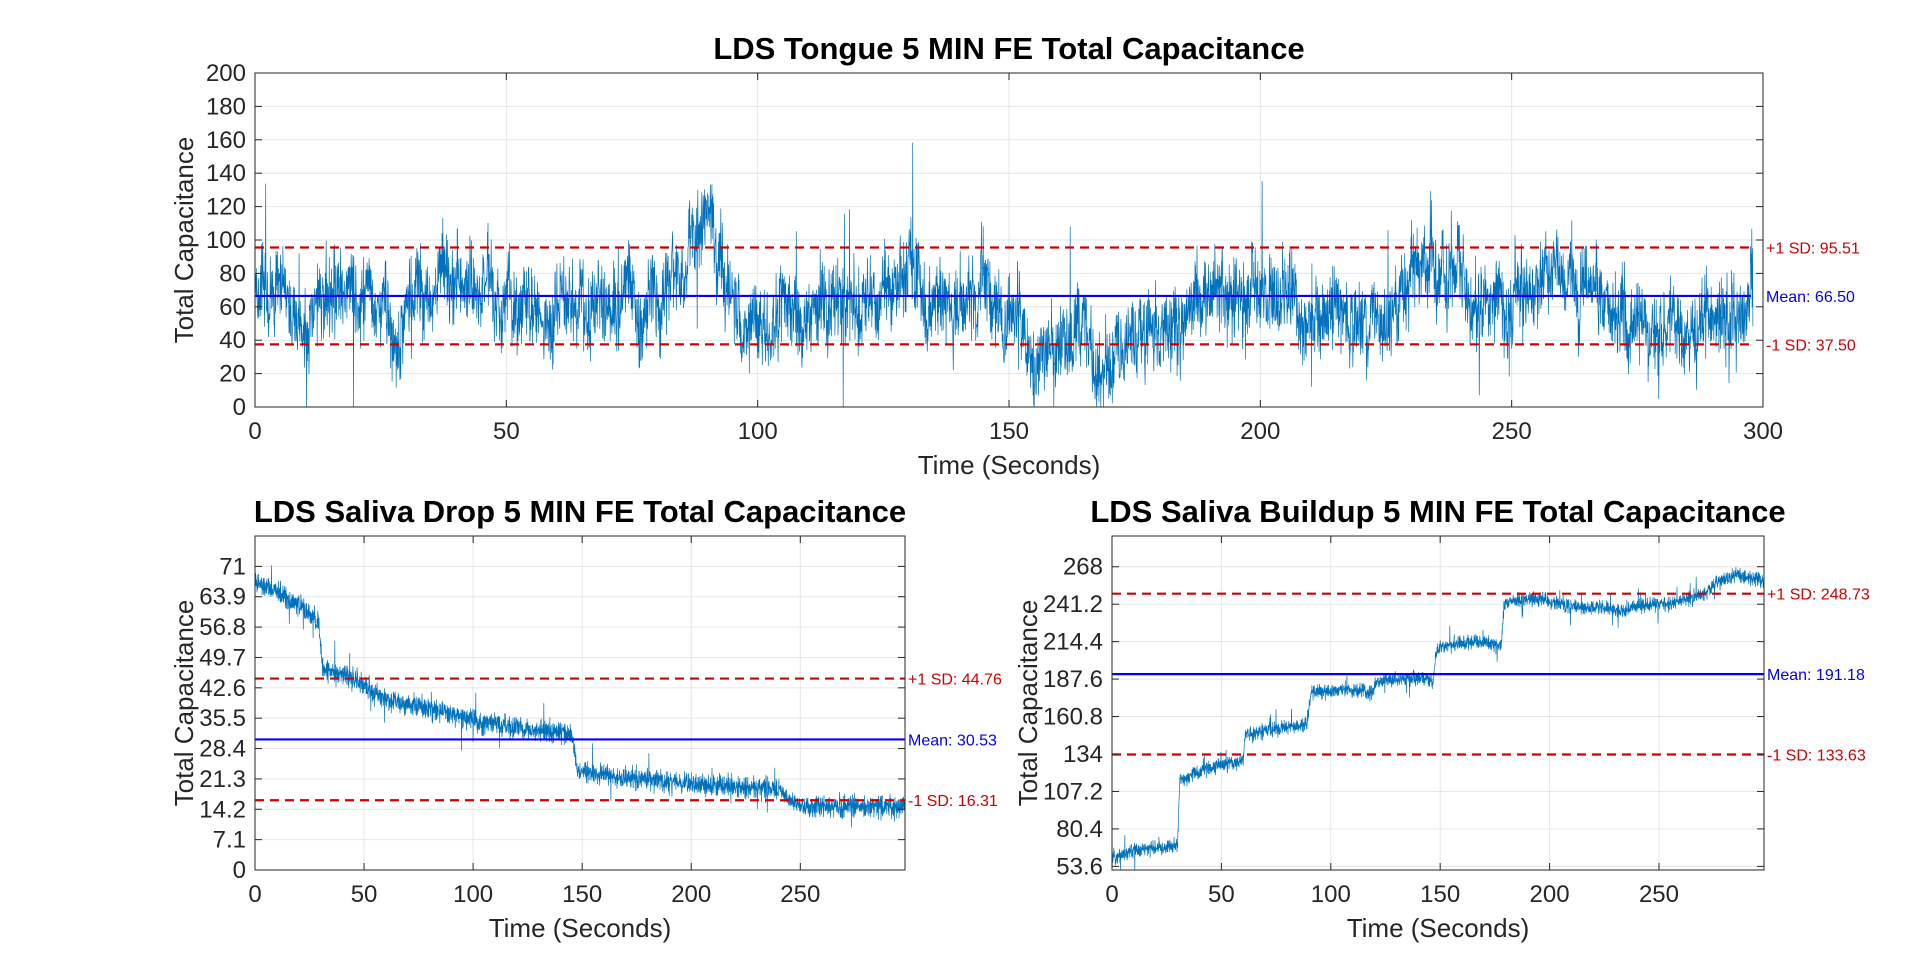 The image size is (1920, 963). I want to click on y-tick-label: 60, so click(232, 307).